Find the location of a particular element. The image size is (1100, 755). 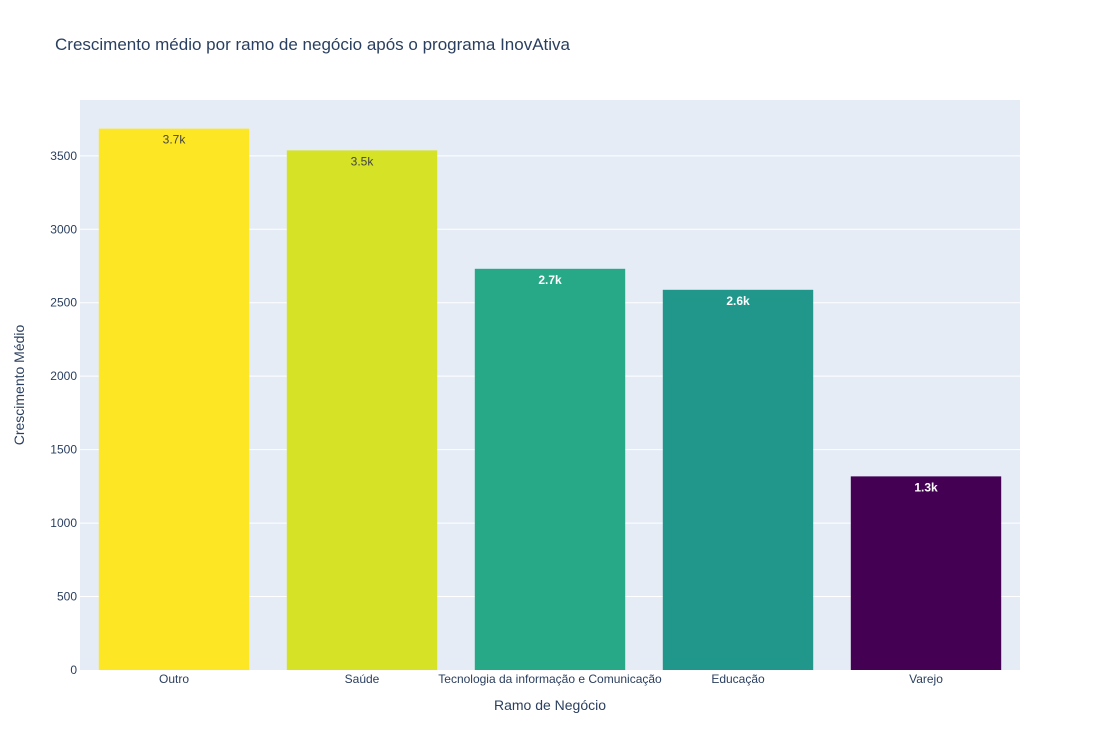

bar-data-label: 3.7k is located at coordinates (175, 140).